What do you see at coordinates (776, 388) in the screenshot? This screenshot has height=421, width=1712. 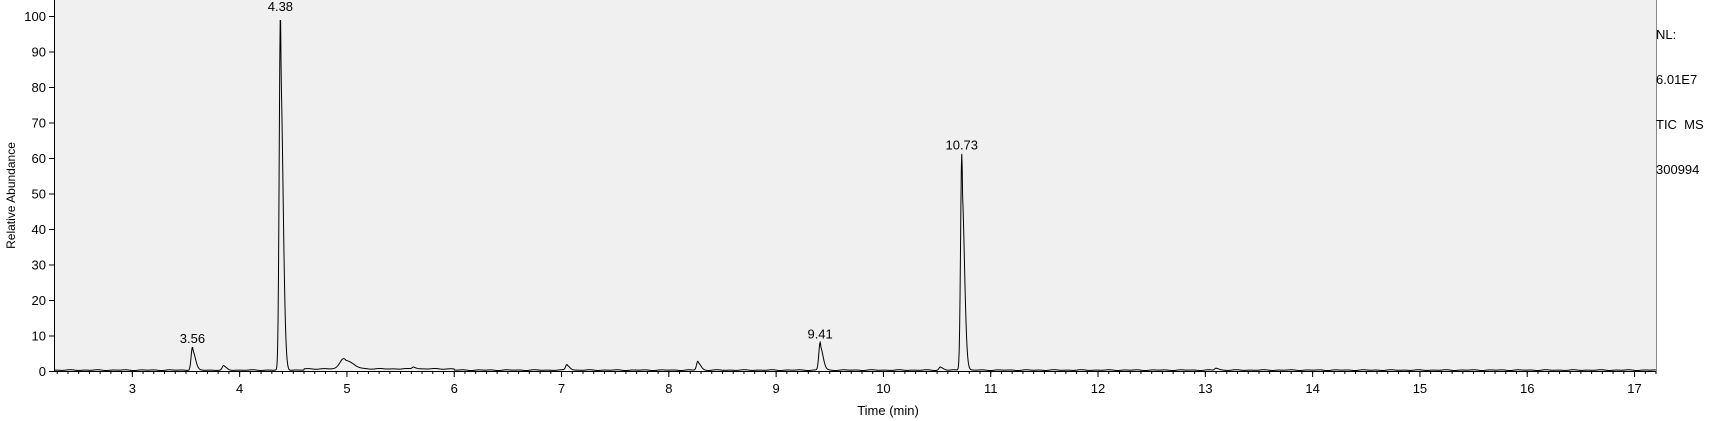 I see `x-tick-label: 9` at bounding box center [776, 388].